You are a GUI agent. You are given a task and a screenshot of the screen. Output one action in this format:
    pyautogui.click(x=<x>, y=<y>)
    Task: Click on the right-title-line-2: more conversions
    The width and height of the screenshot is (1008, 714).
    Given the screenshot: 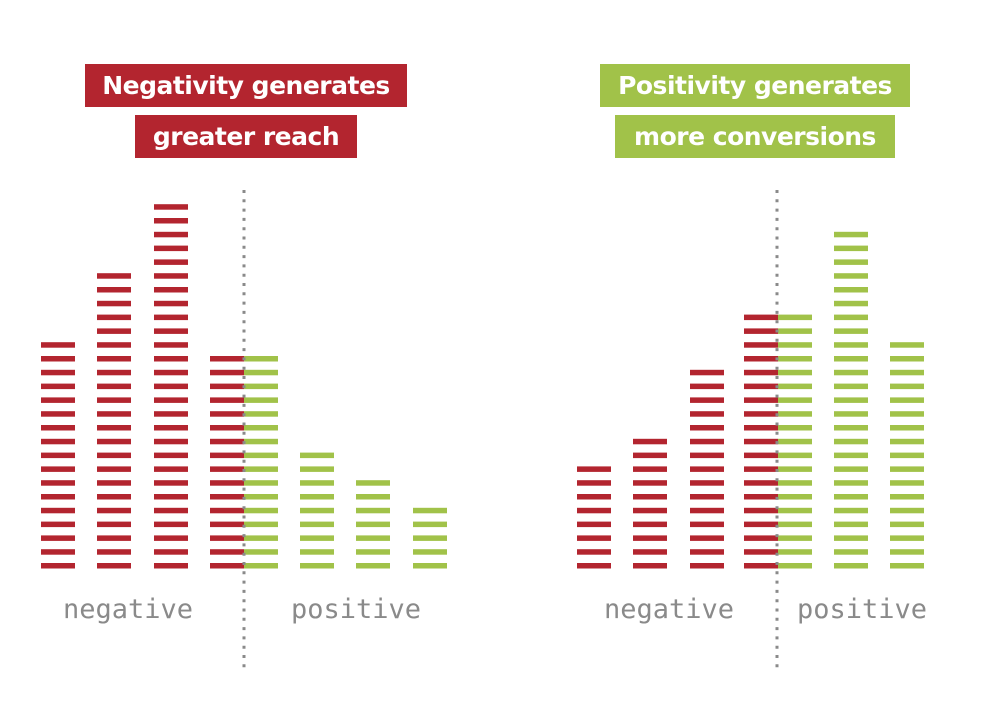 What is the action you would take?
    pyautogui.click(x=755, y=136)
    